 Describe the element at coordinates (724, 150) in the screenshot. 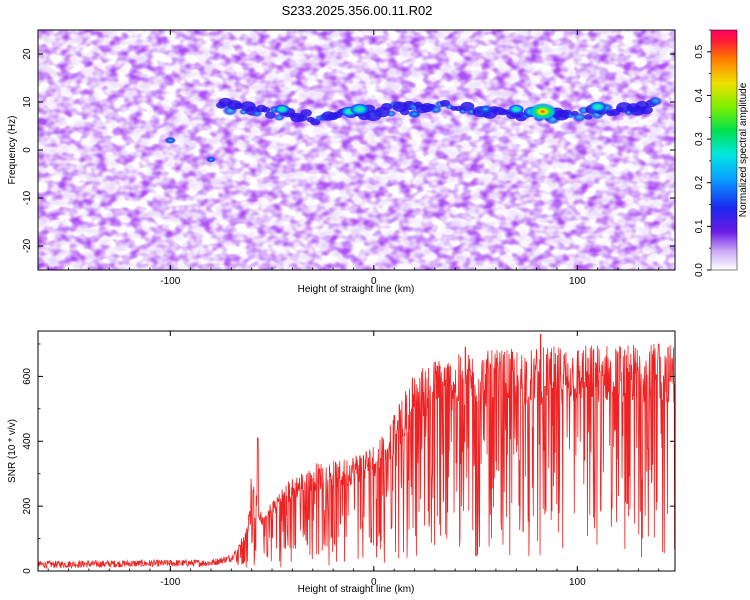

I see `colorbar-gradient` at that location.